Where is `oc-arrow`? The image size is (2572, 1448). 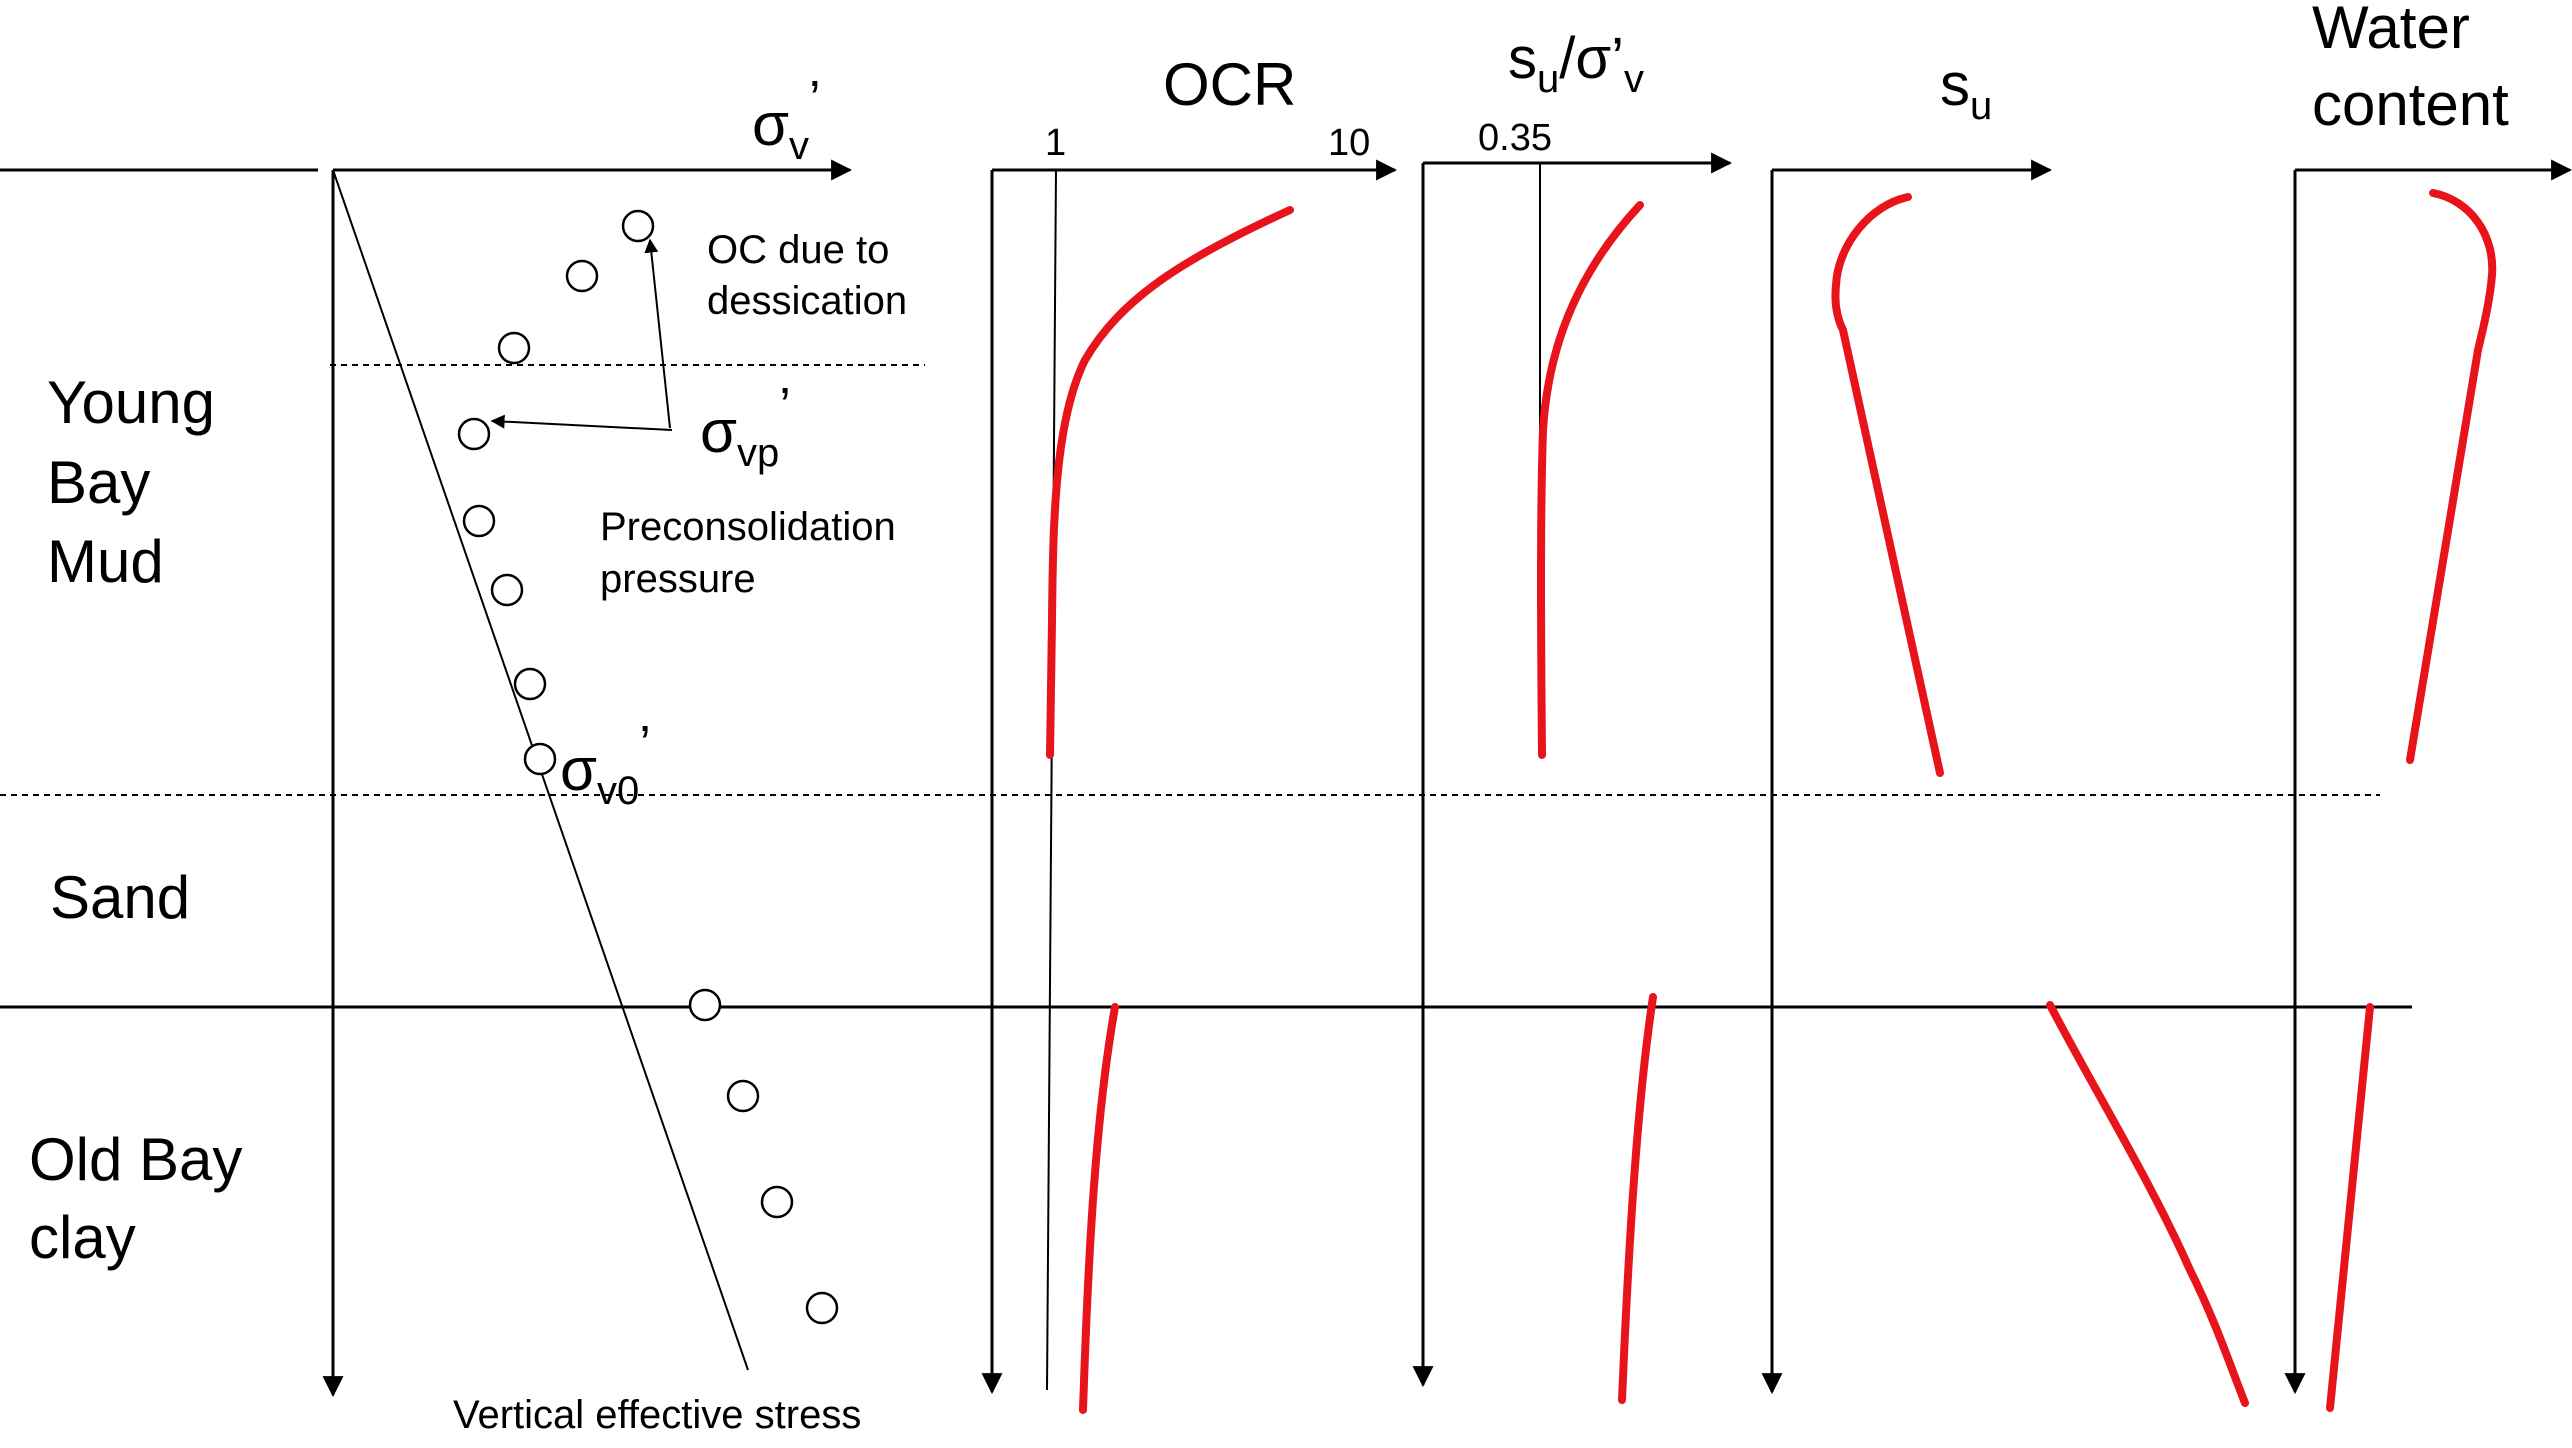 oc-arrow is located at coordinates (657, 333).